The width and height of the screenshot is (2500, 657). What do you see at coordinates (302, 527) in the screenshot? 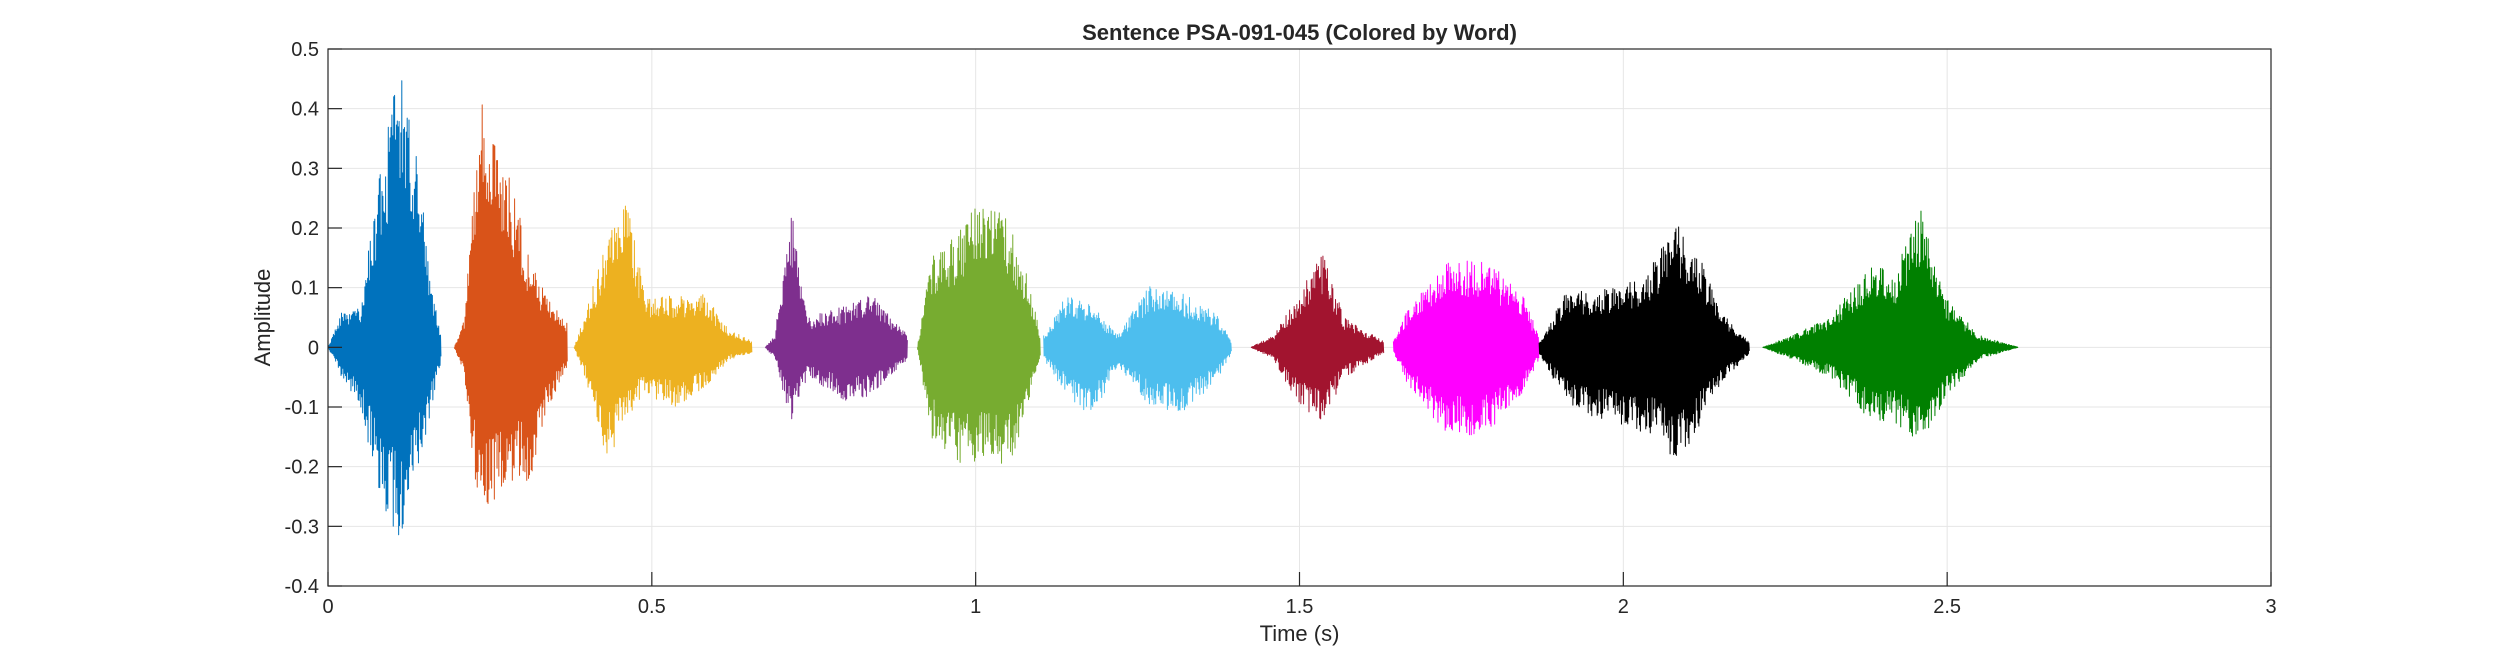
I see `y-tick-label: -0.3` at bounding box center [302, 527].